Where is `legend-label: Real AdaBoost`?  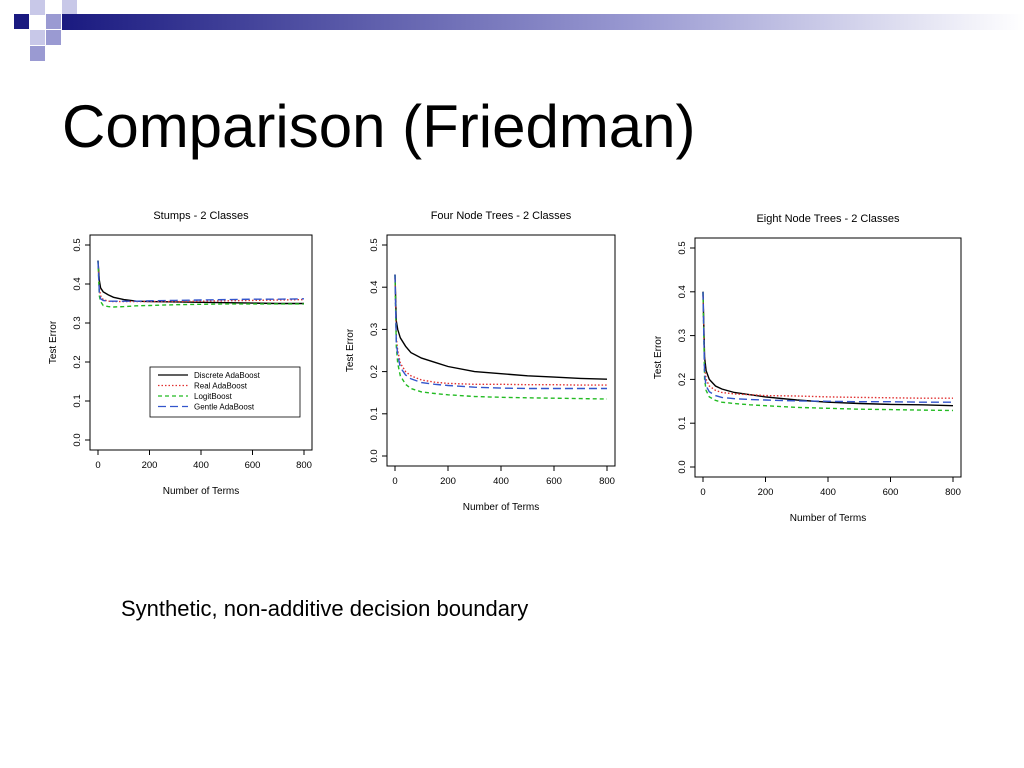
legend-label: Real AdaBoost is located at coordinates (221, 386).